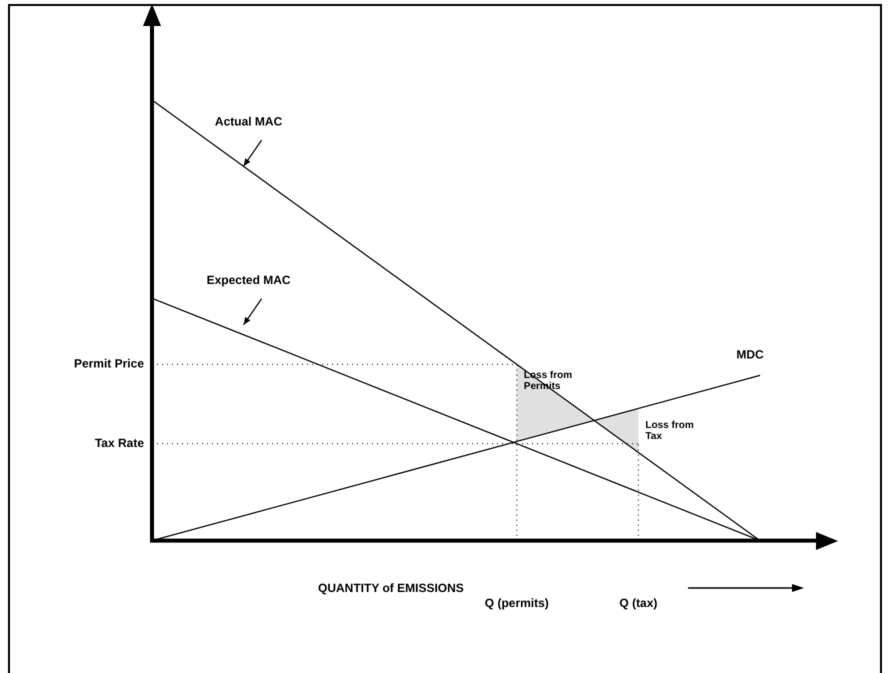 This screenshot has width=889, height=673. Describe the element at coordinates (109, 363) in the screenshot. I see `ref-line-label: Permit Price` at that location.